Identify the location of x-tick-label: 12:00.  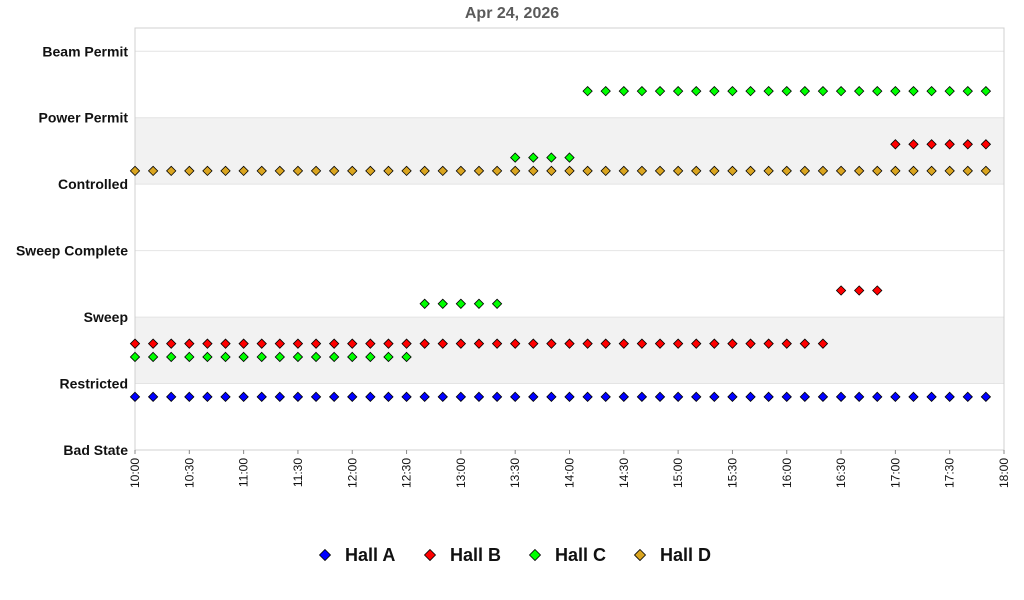
(352, 473).